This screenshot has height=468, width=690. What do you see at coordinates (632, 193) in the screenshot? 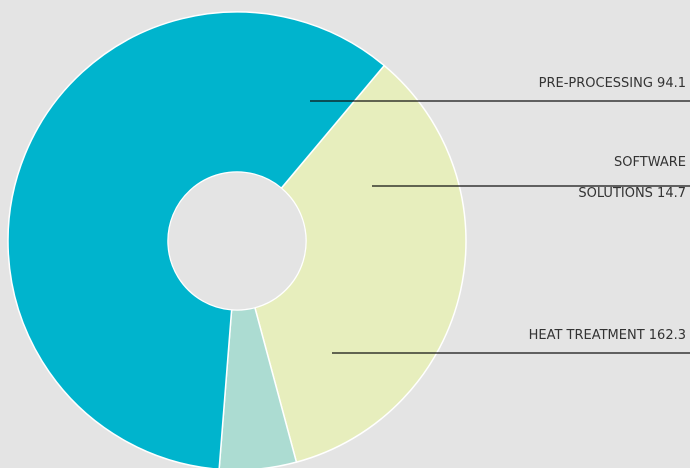
I see `data-label-software-solutions-line-2: SOLUTIONS 14.7` at bounding box center [632, 193].